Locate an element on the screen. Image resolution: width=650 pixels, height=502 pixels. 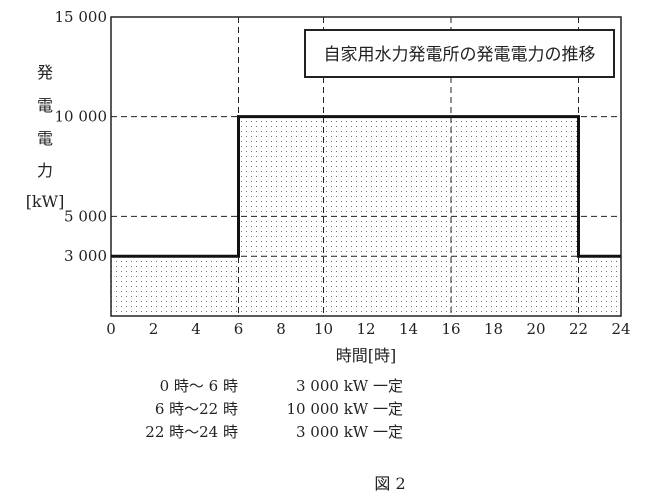
x-tick-label: 24 is located at coordinates (620, 329).